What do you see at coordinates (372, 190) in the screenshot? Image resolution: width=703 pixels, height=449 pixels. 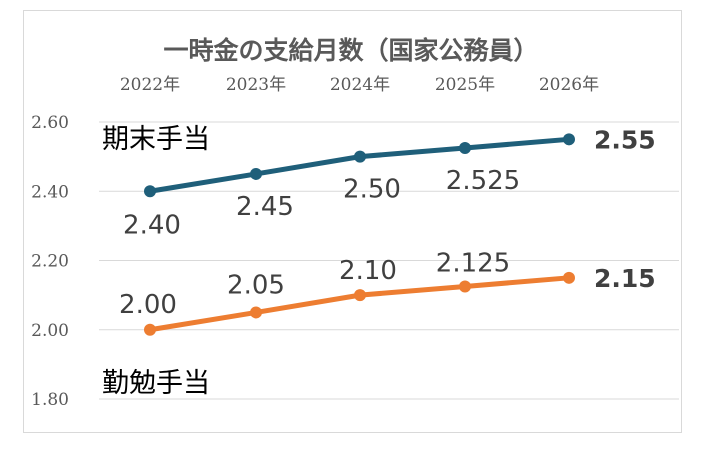 I see `data-label-0-2: 2.50` at bounding box center [372, 190].